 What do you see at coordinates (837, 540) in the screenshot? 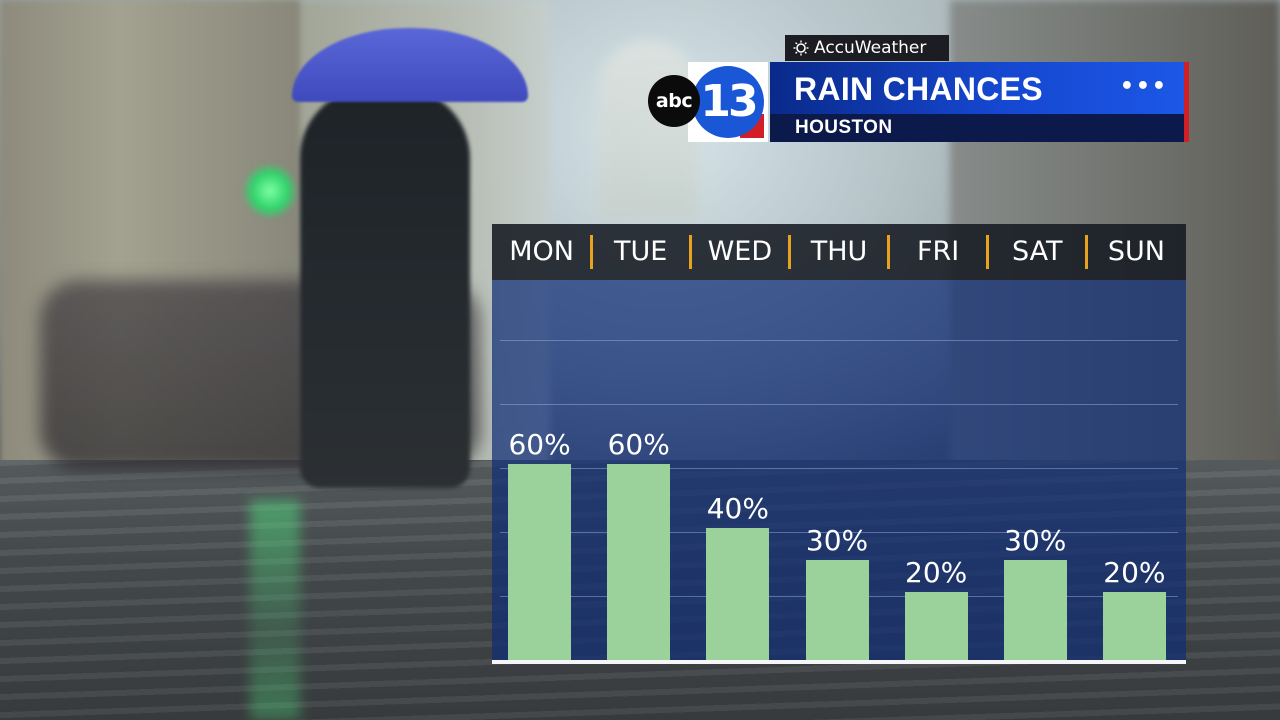
I see `value-label-thu: 30%` at bounding box center [837, 540].